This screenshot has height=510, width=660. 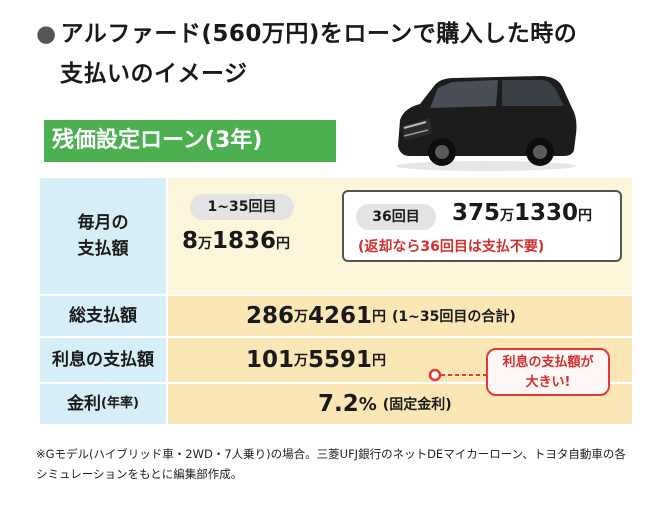 What do you see at coordinates (103, 237) in the screenshot?
I see `label-monthly: 毎月の 支払額` at bounding box center [103, 237].